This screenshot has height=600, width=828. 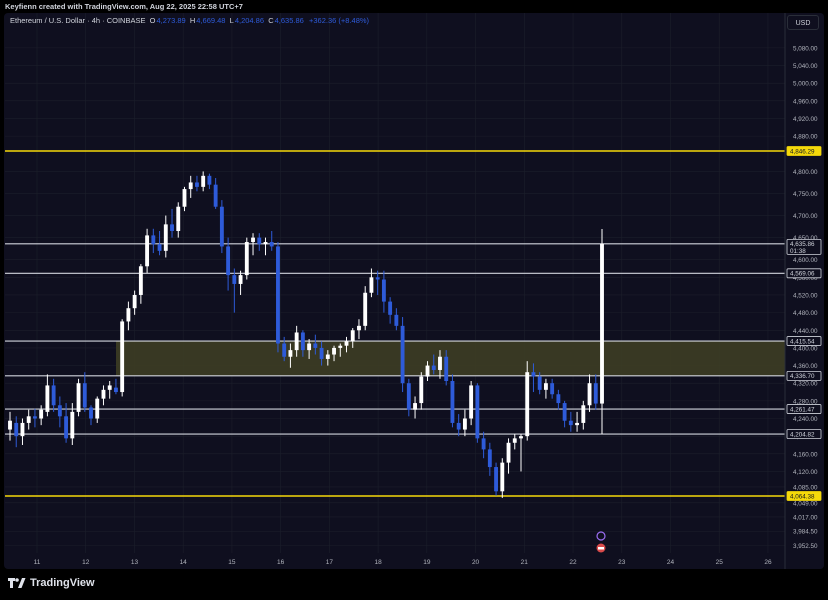 What do you see at coordinates (427, 562) in the screenshot?
I see `time-tick-label: 19` at bounding box center [427, 562].